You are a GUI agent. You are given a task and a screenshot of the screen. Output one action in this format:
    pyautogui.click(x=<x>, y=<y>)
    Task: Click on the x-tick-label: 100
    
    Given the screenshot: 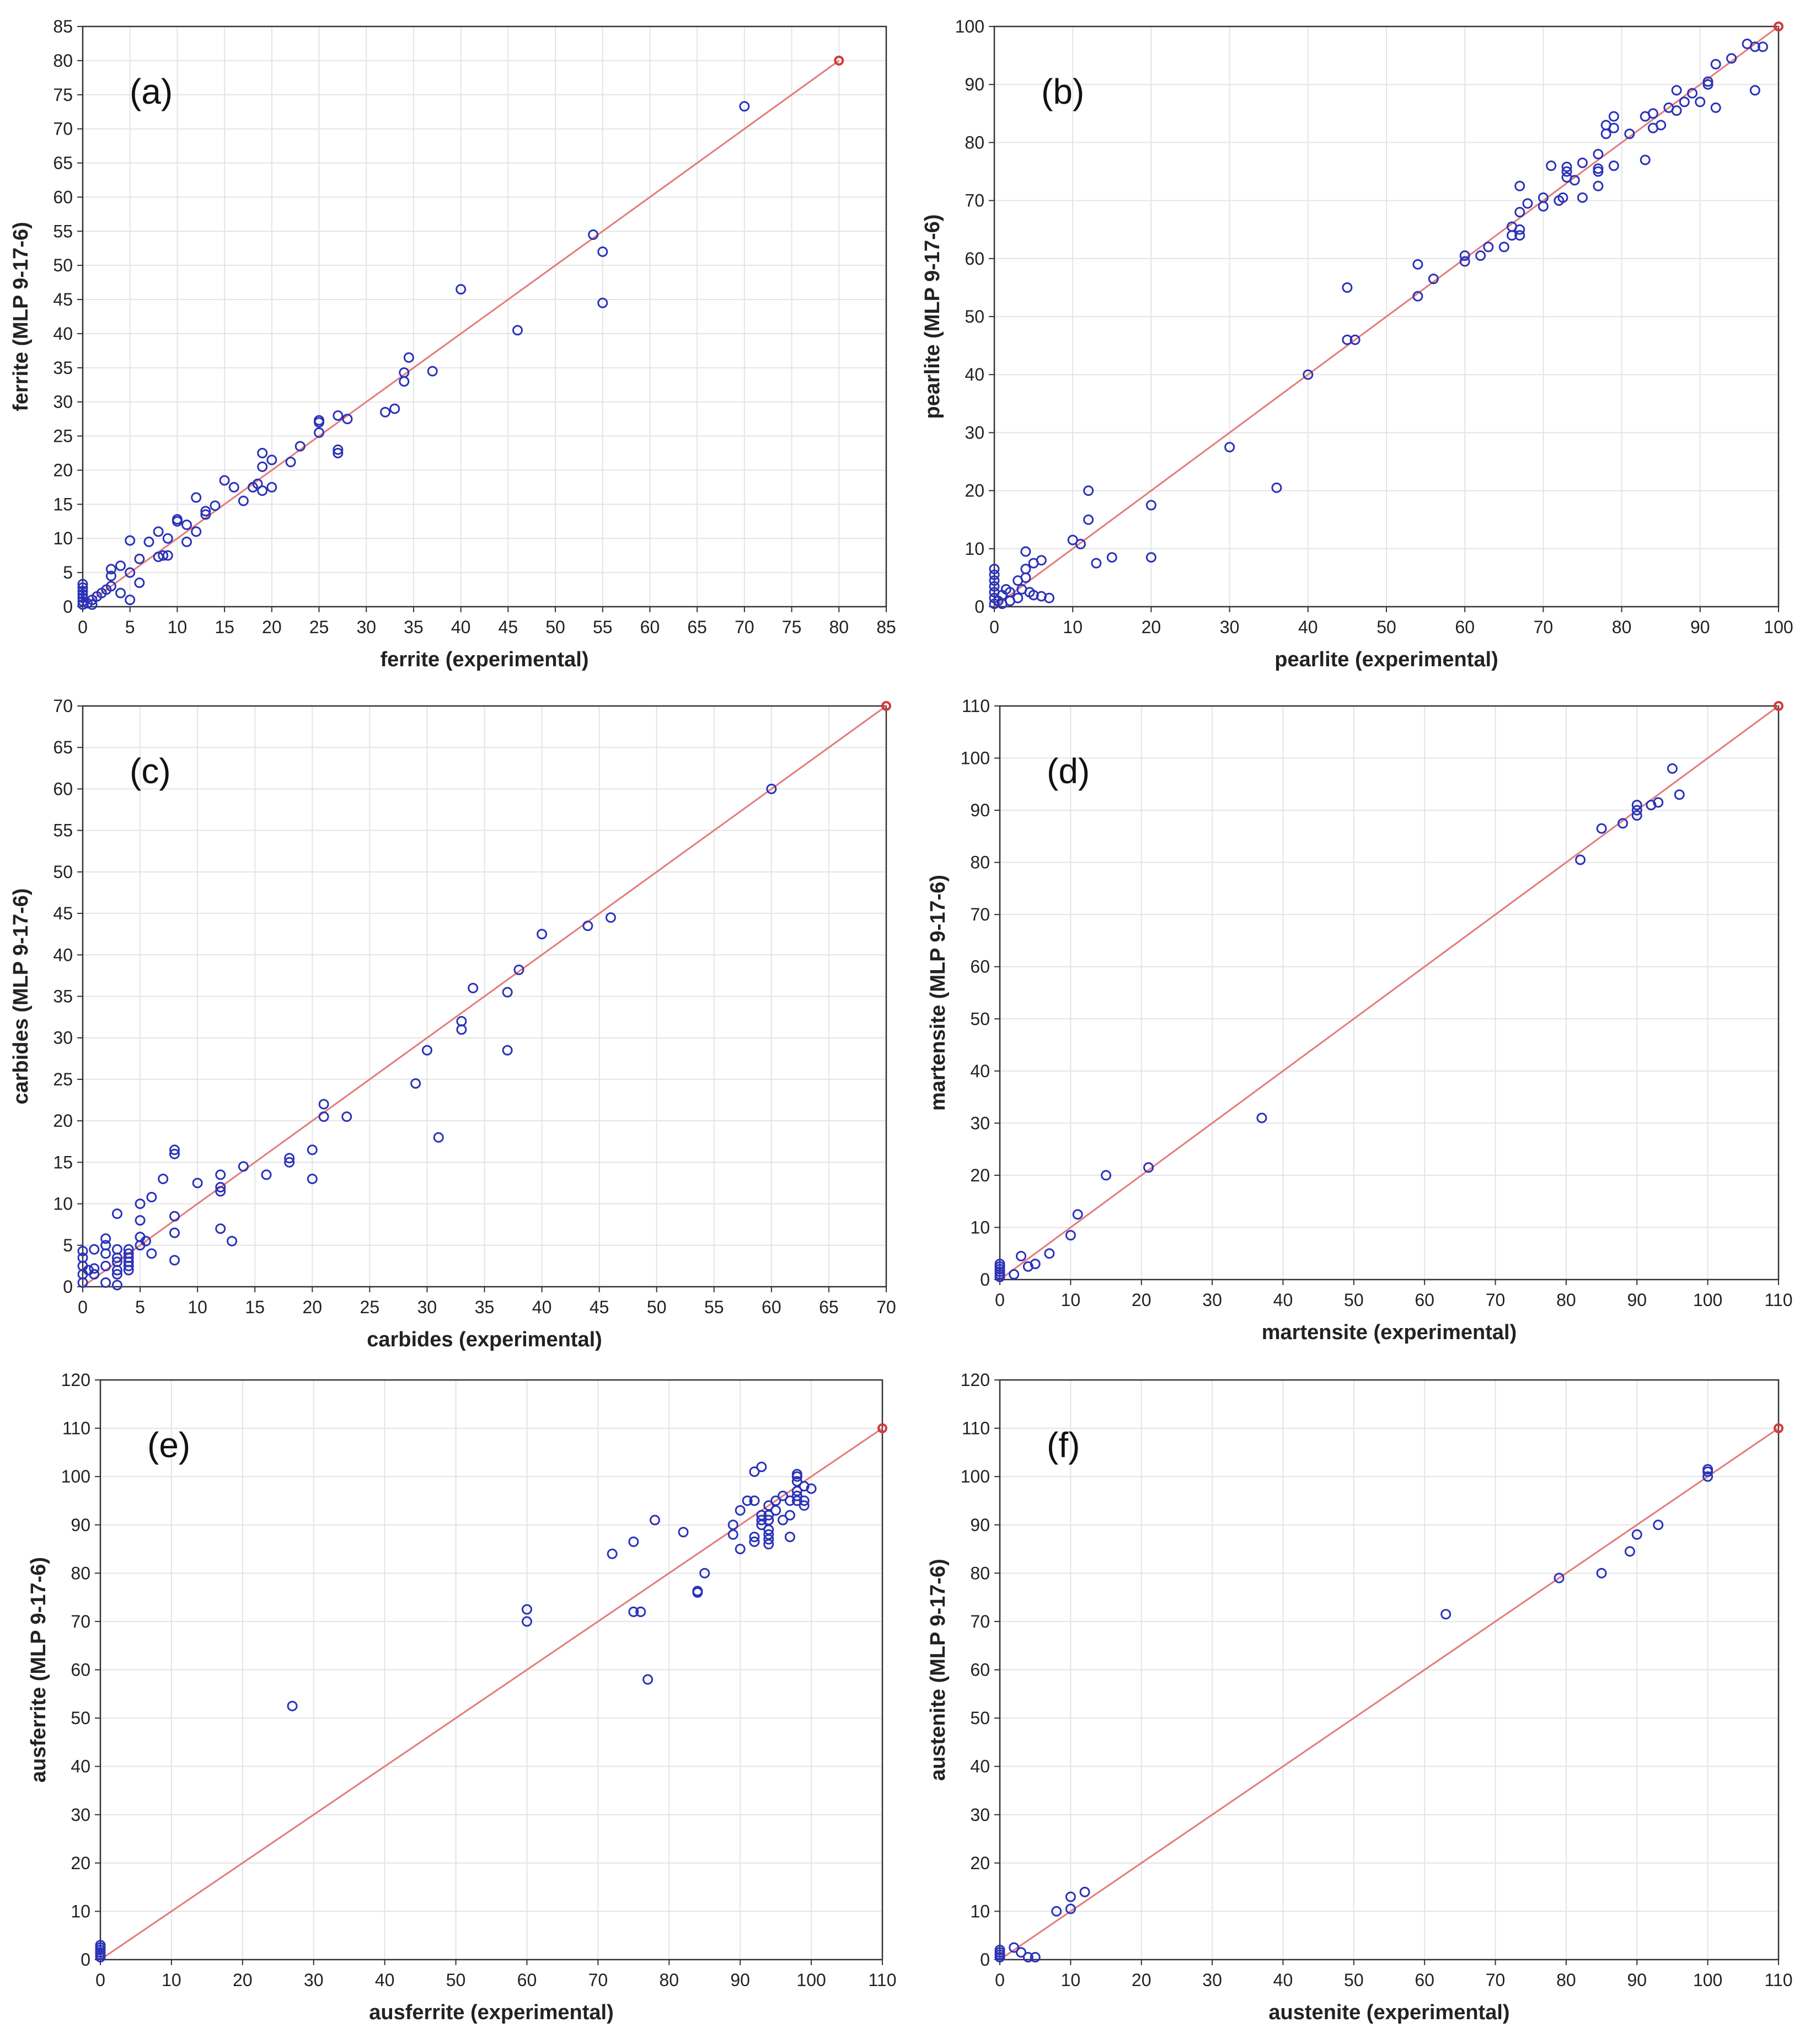 What is the action you would take?
    pyautogui.click(x=1778, y=627)
    